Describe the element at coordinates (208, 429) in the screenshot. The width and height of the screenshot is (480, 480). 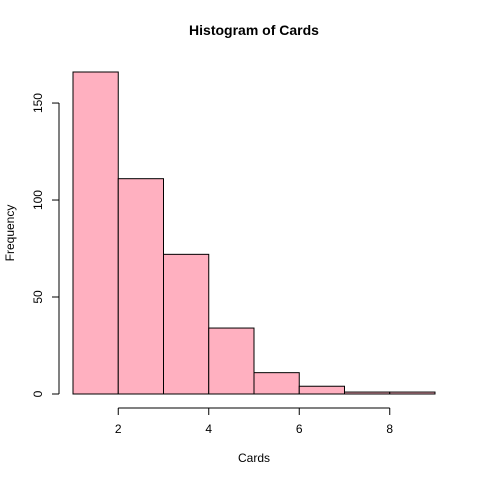
I see `x-tick-label: 4` at that location.